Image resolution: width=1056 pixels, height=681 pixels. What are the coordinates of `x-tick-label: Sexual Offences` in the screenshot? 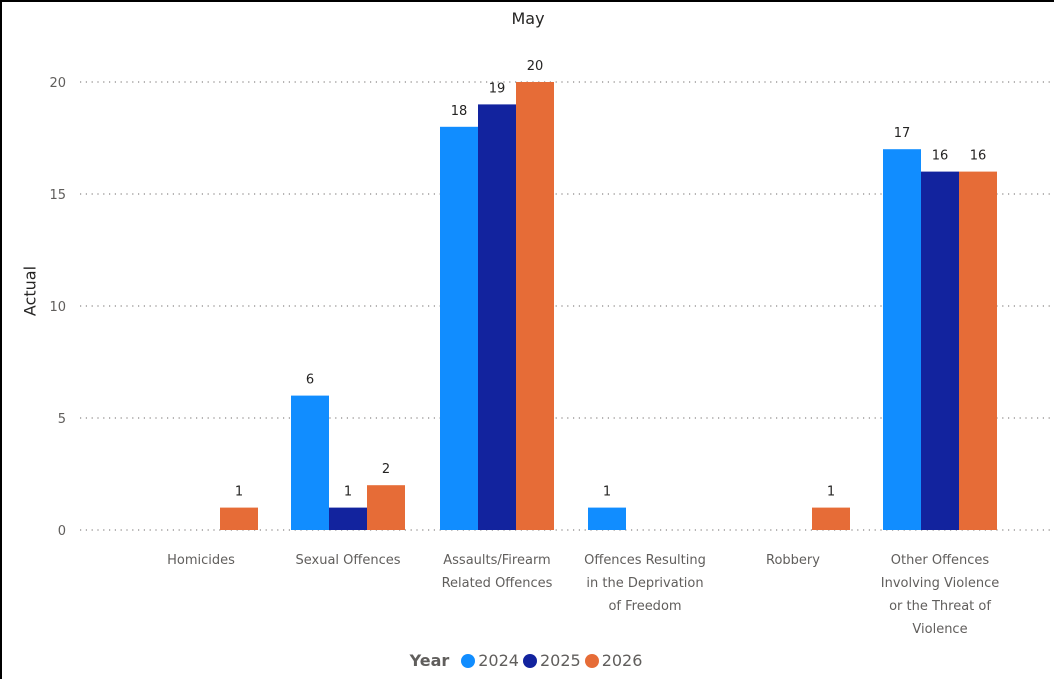 It's located at (347, 560).